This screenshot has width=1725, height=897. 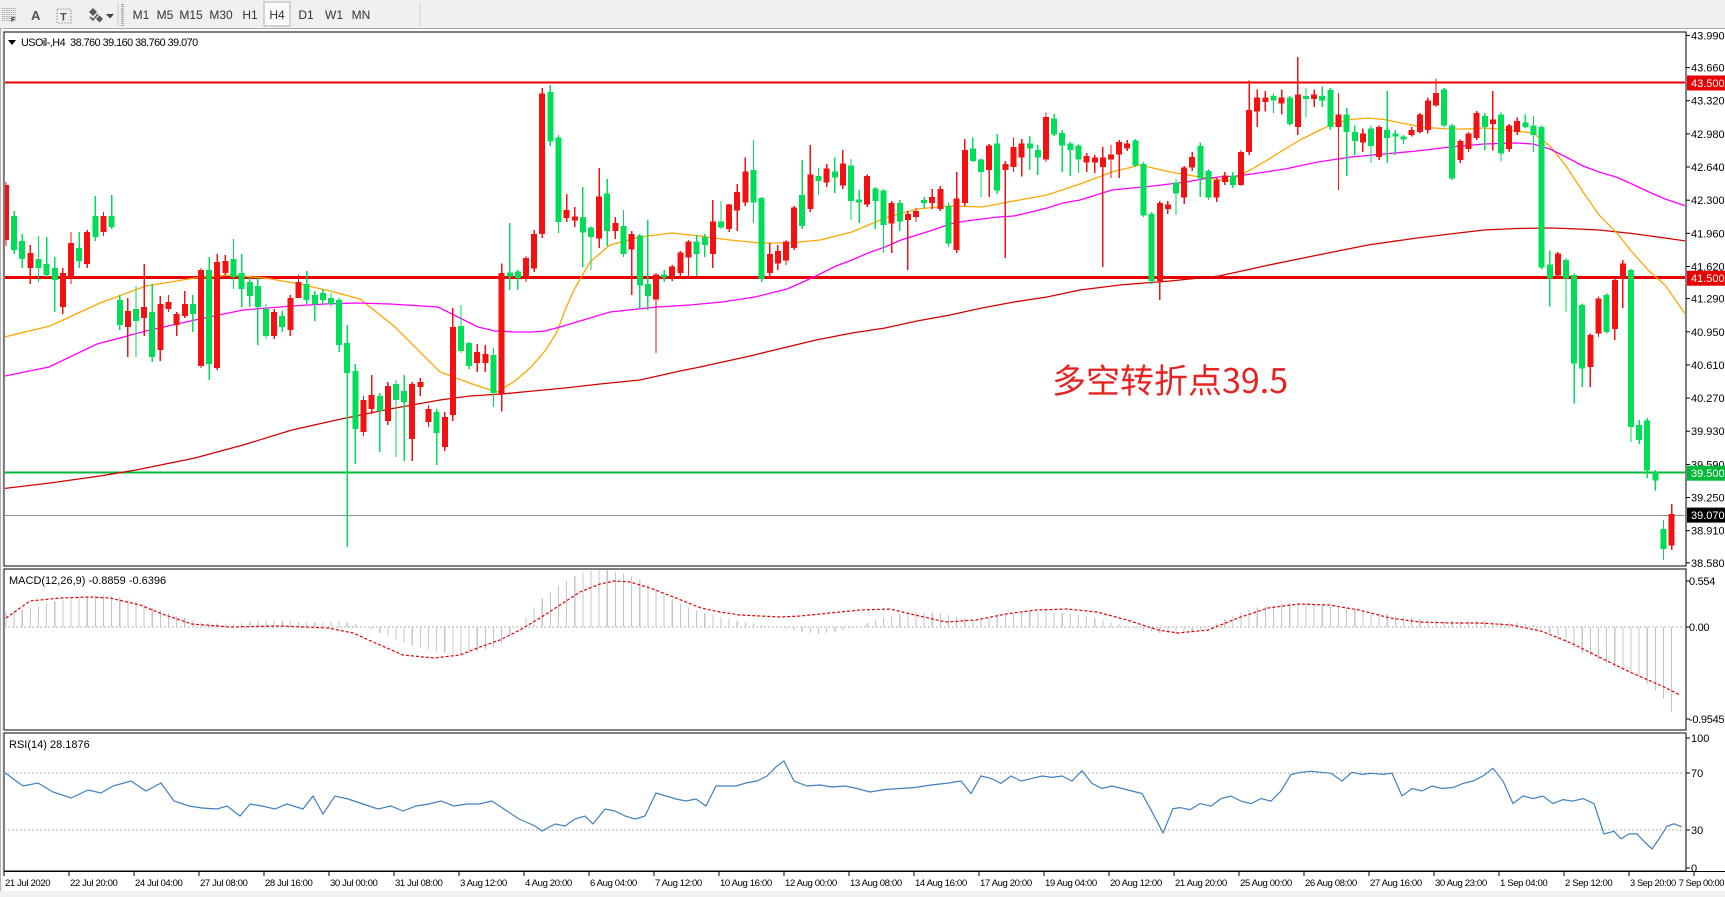 What do you see at coordinates (1708, 201) in the screenshot?
I see `svg-text: 42.300` at bounding box center [1708, 201].